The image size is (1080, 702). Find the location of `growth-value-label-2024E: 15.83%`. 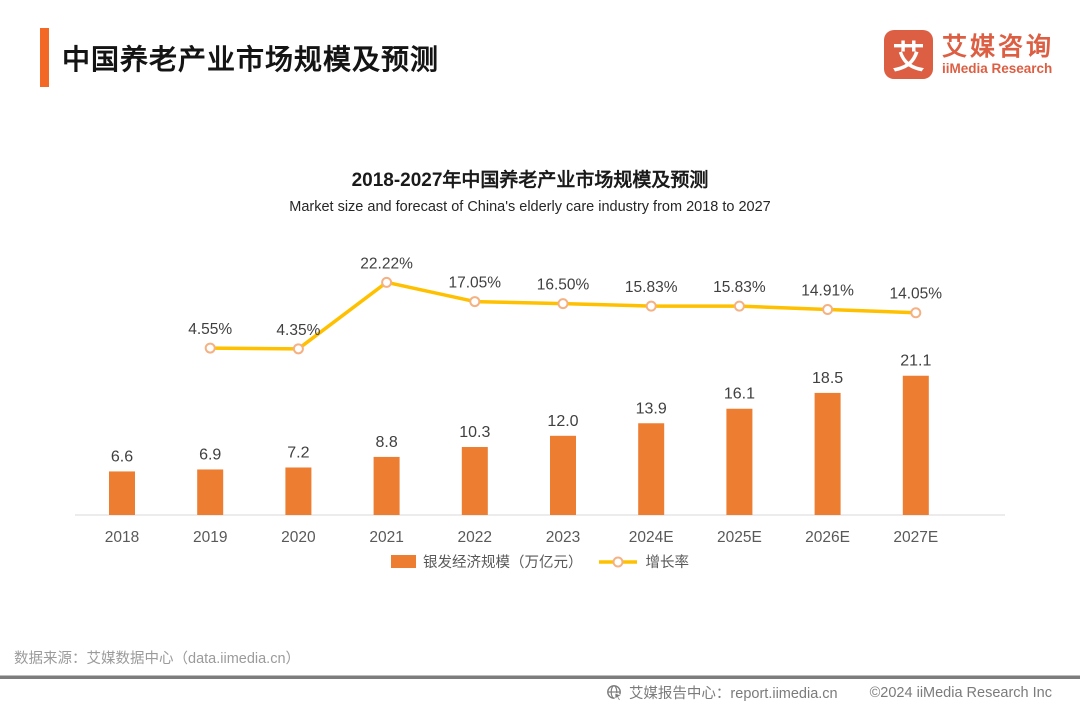

growth-value-label-2024E: 15.83% is located at coordinates (651, 287).